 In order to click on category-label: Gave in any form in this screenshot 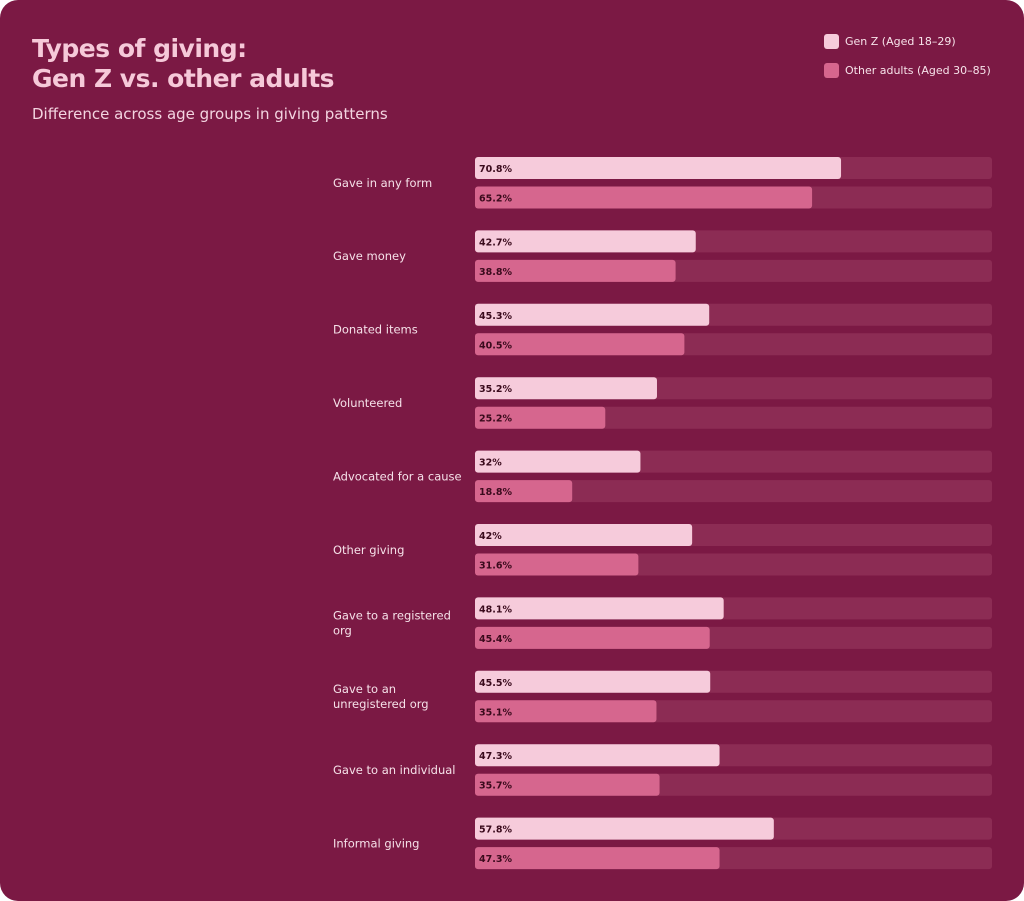, I will do `click(382, 183)`.